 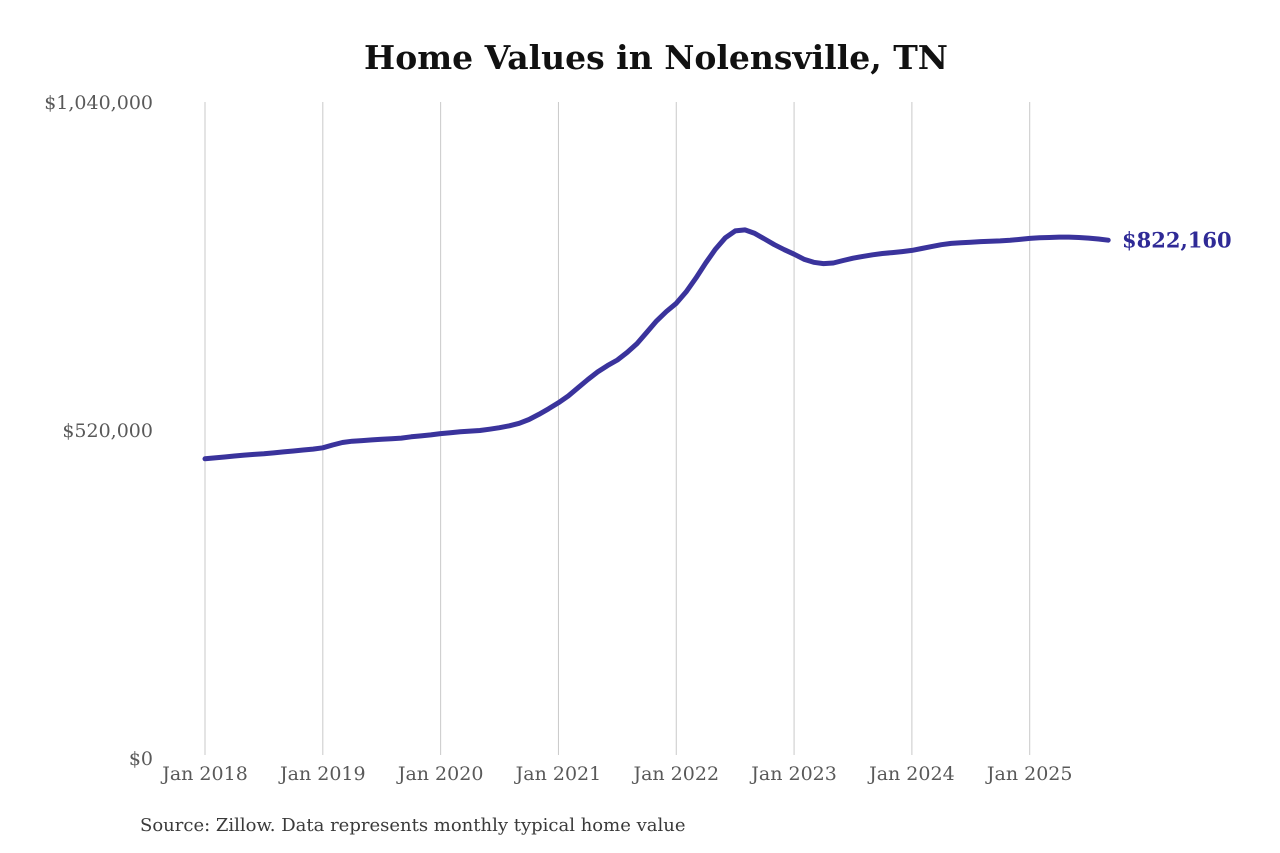 What do you see at coordinates (676, 774) in the screenshot?
I see `x-axis-tick-label-jan-2022: Jan 2022` at bounding box center [676, 774].